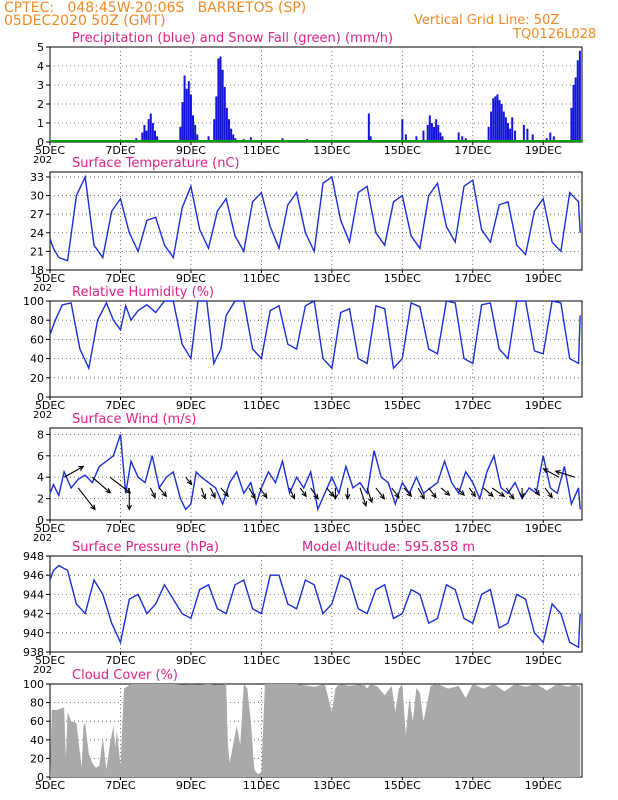 Image resolution: width=618 pixels, height=800 pixels. Describe the element at coordinates (143, 292) in the screenshot. I see `rh-title: Relative Humidity (%)` at that location.